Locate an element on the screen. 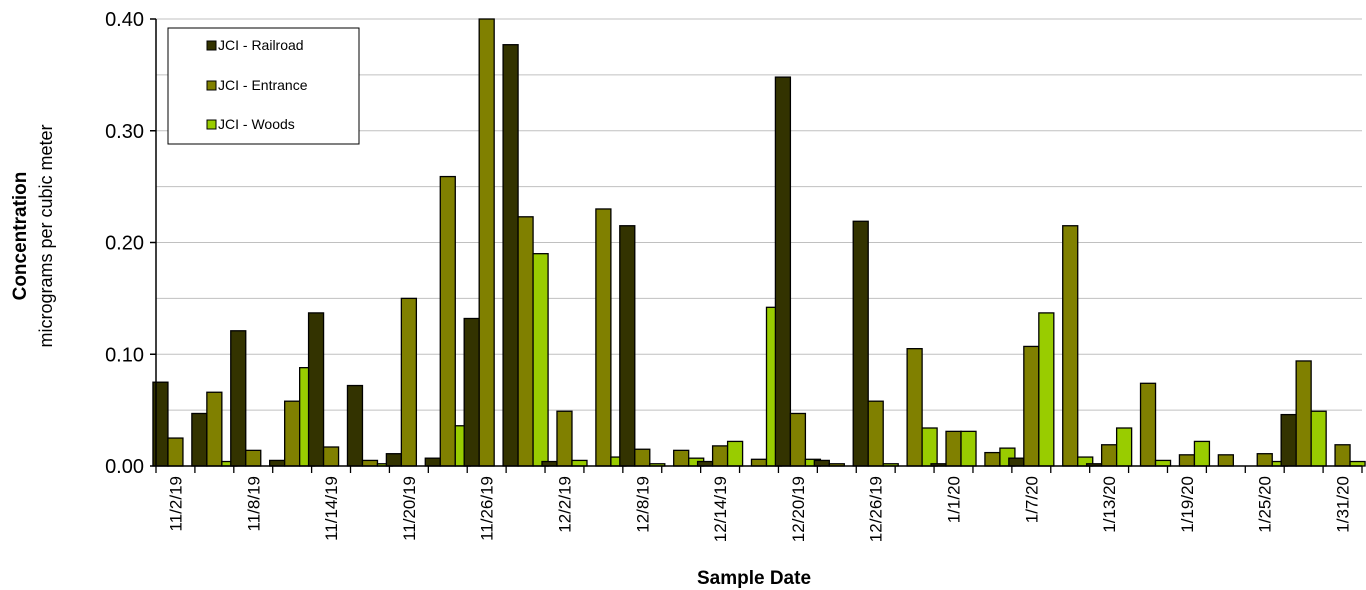 This screenshot has height=590, width=1366. y-axis-title: Concentration is located at coordinates (20, 236).